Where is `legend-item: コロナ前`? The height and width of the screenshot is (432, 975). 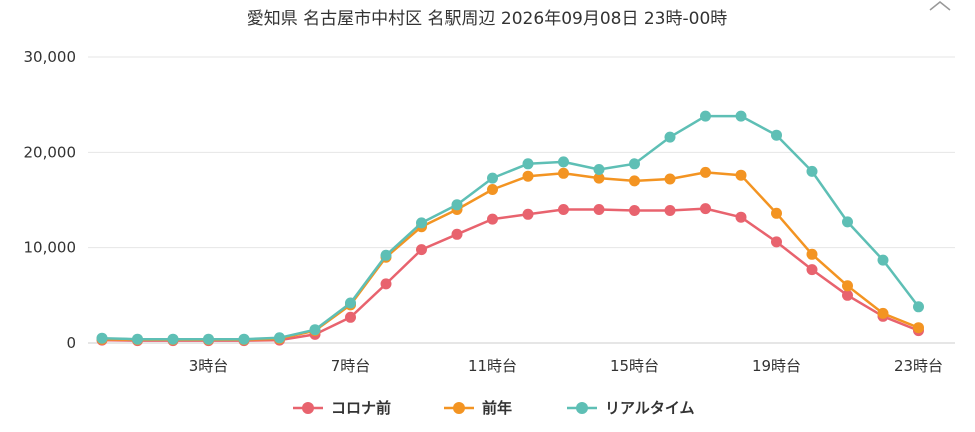 legend-item: コロナ前 is located at coordinates (342, 408).